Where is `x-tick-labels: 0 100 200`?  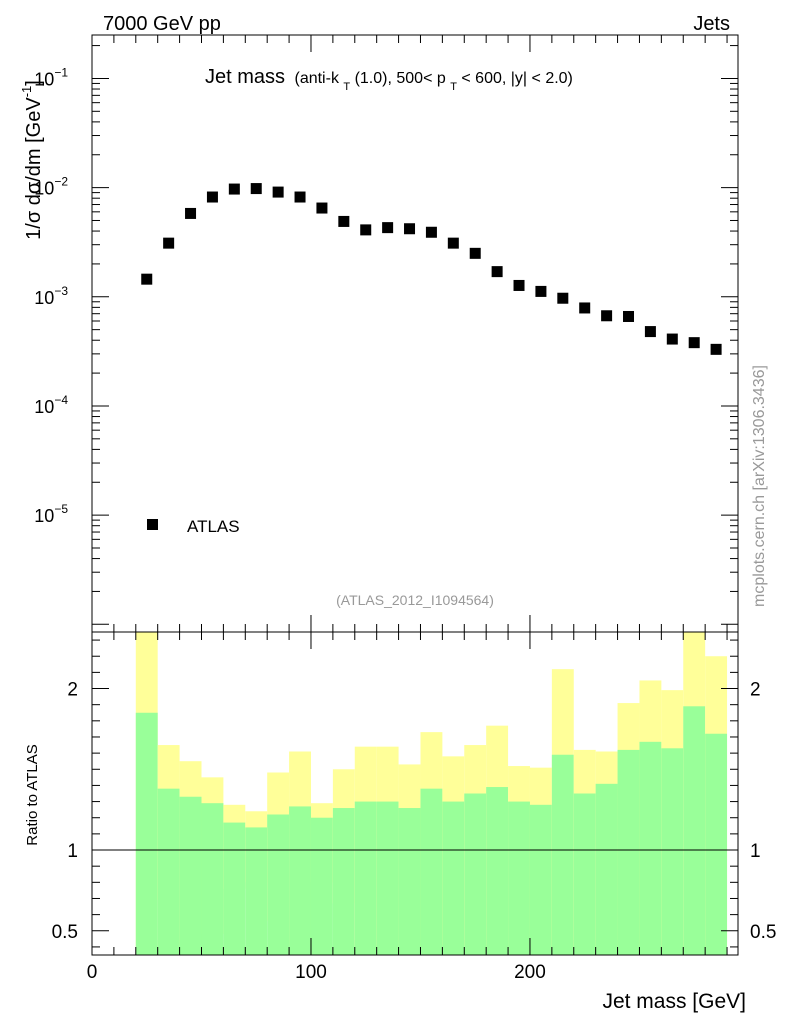 x-tick-labels: 0 100 200 is located at coordinates (316, 972).